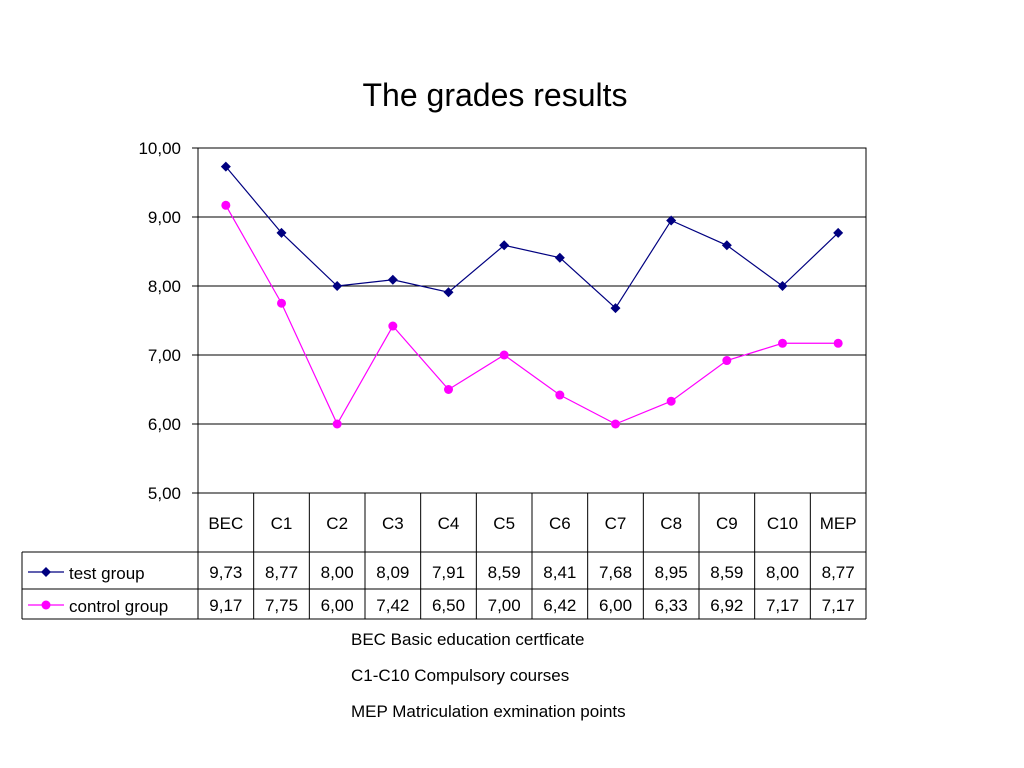  Describe the element at coordinates (282, 523) in the screenshot. I see `x-category-label: C1` at that location.